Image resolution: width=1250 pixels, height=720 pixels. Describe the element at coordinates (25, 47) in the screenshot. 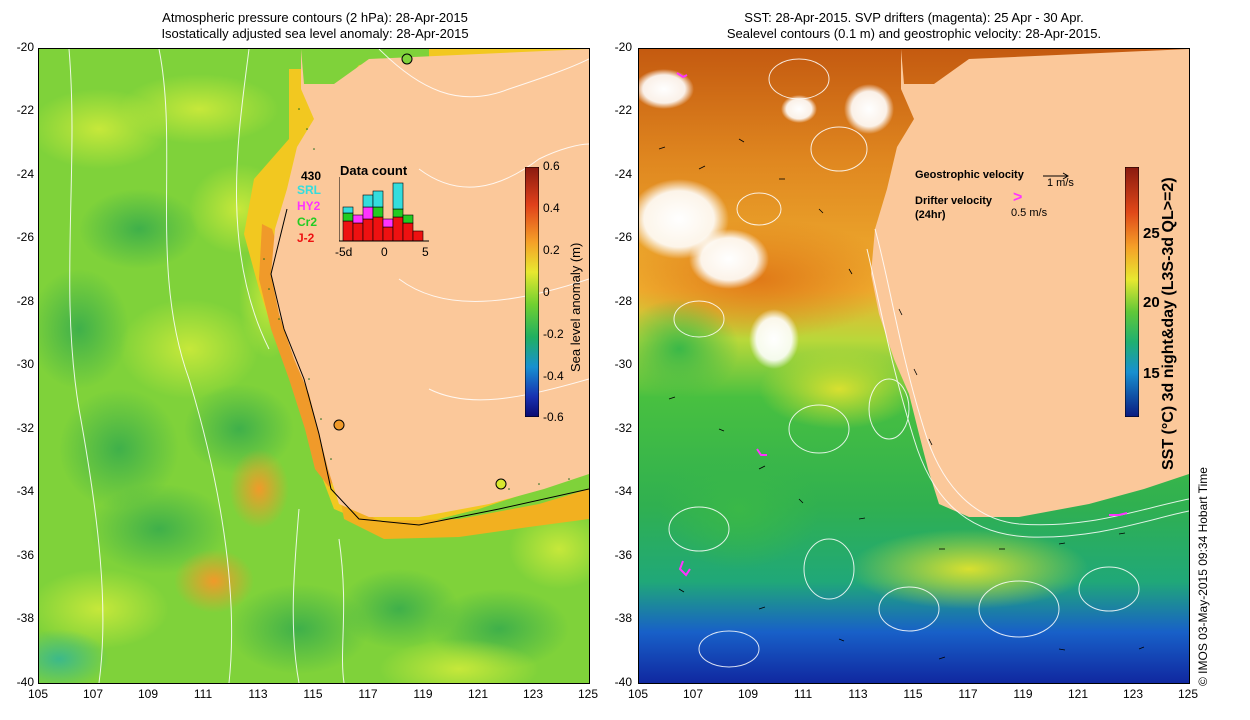

I see `left-ytick: -20` at that location.